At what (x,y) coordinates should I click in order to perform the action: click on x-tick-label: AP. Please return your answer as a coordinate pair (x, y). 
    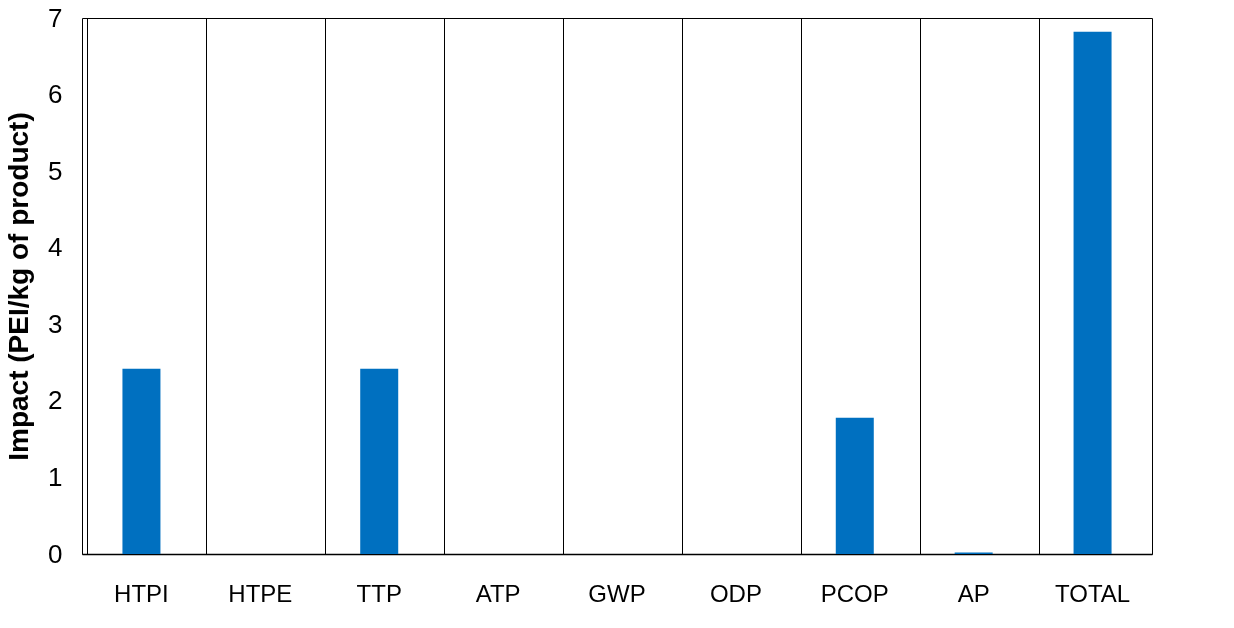
    Looking at the image, I should click on (973, 593).